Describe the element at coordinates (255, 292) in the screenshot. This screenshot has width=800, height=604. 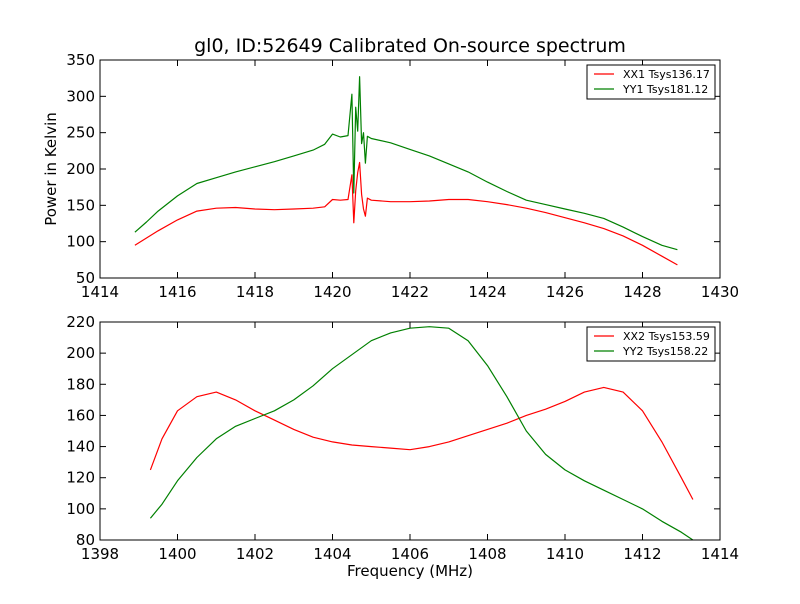
I see `x-tick-label: 1418` at that location.